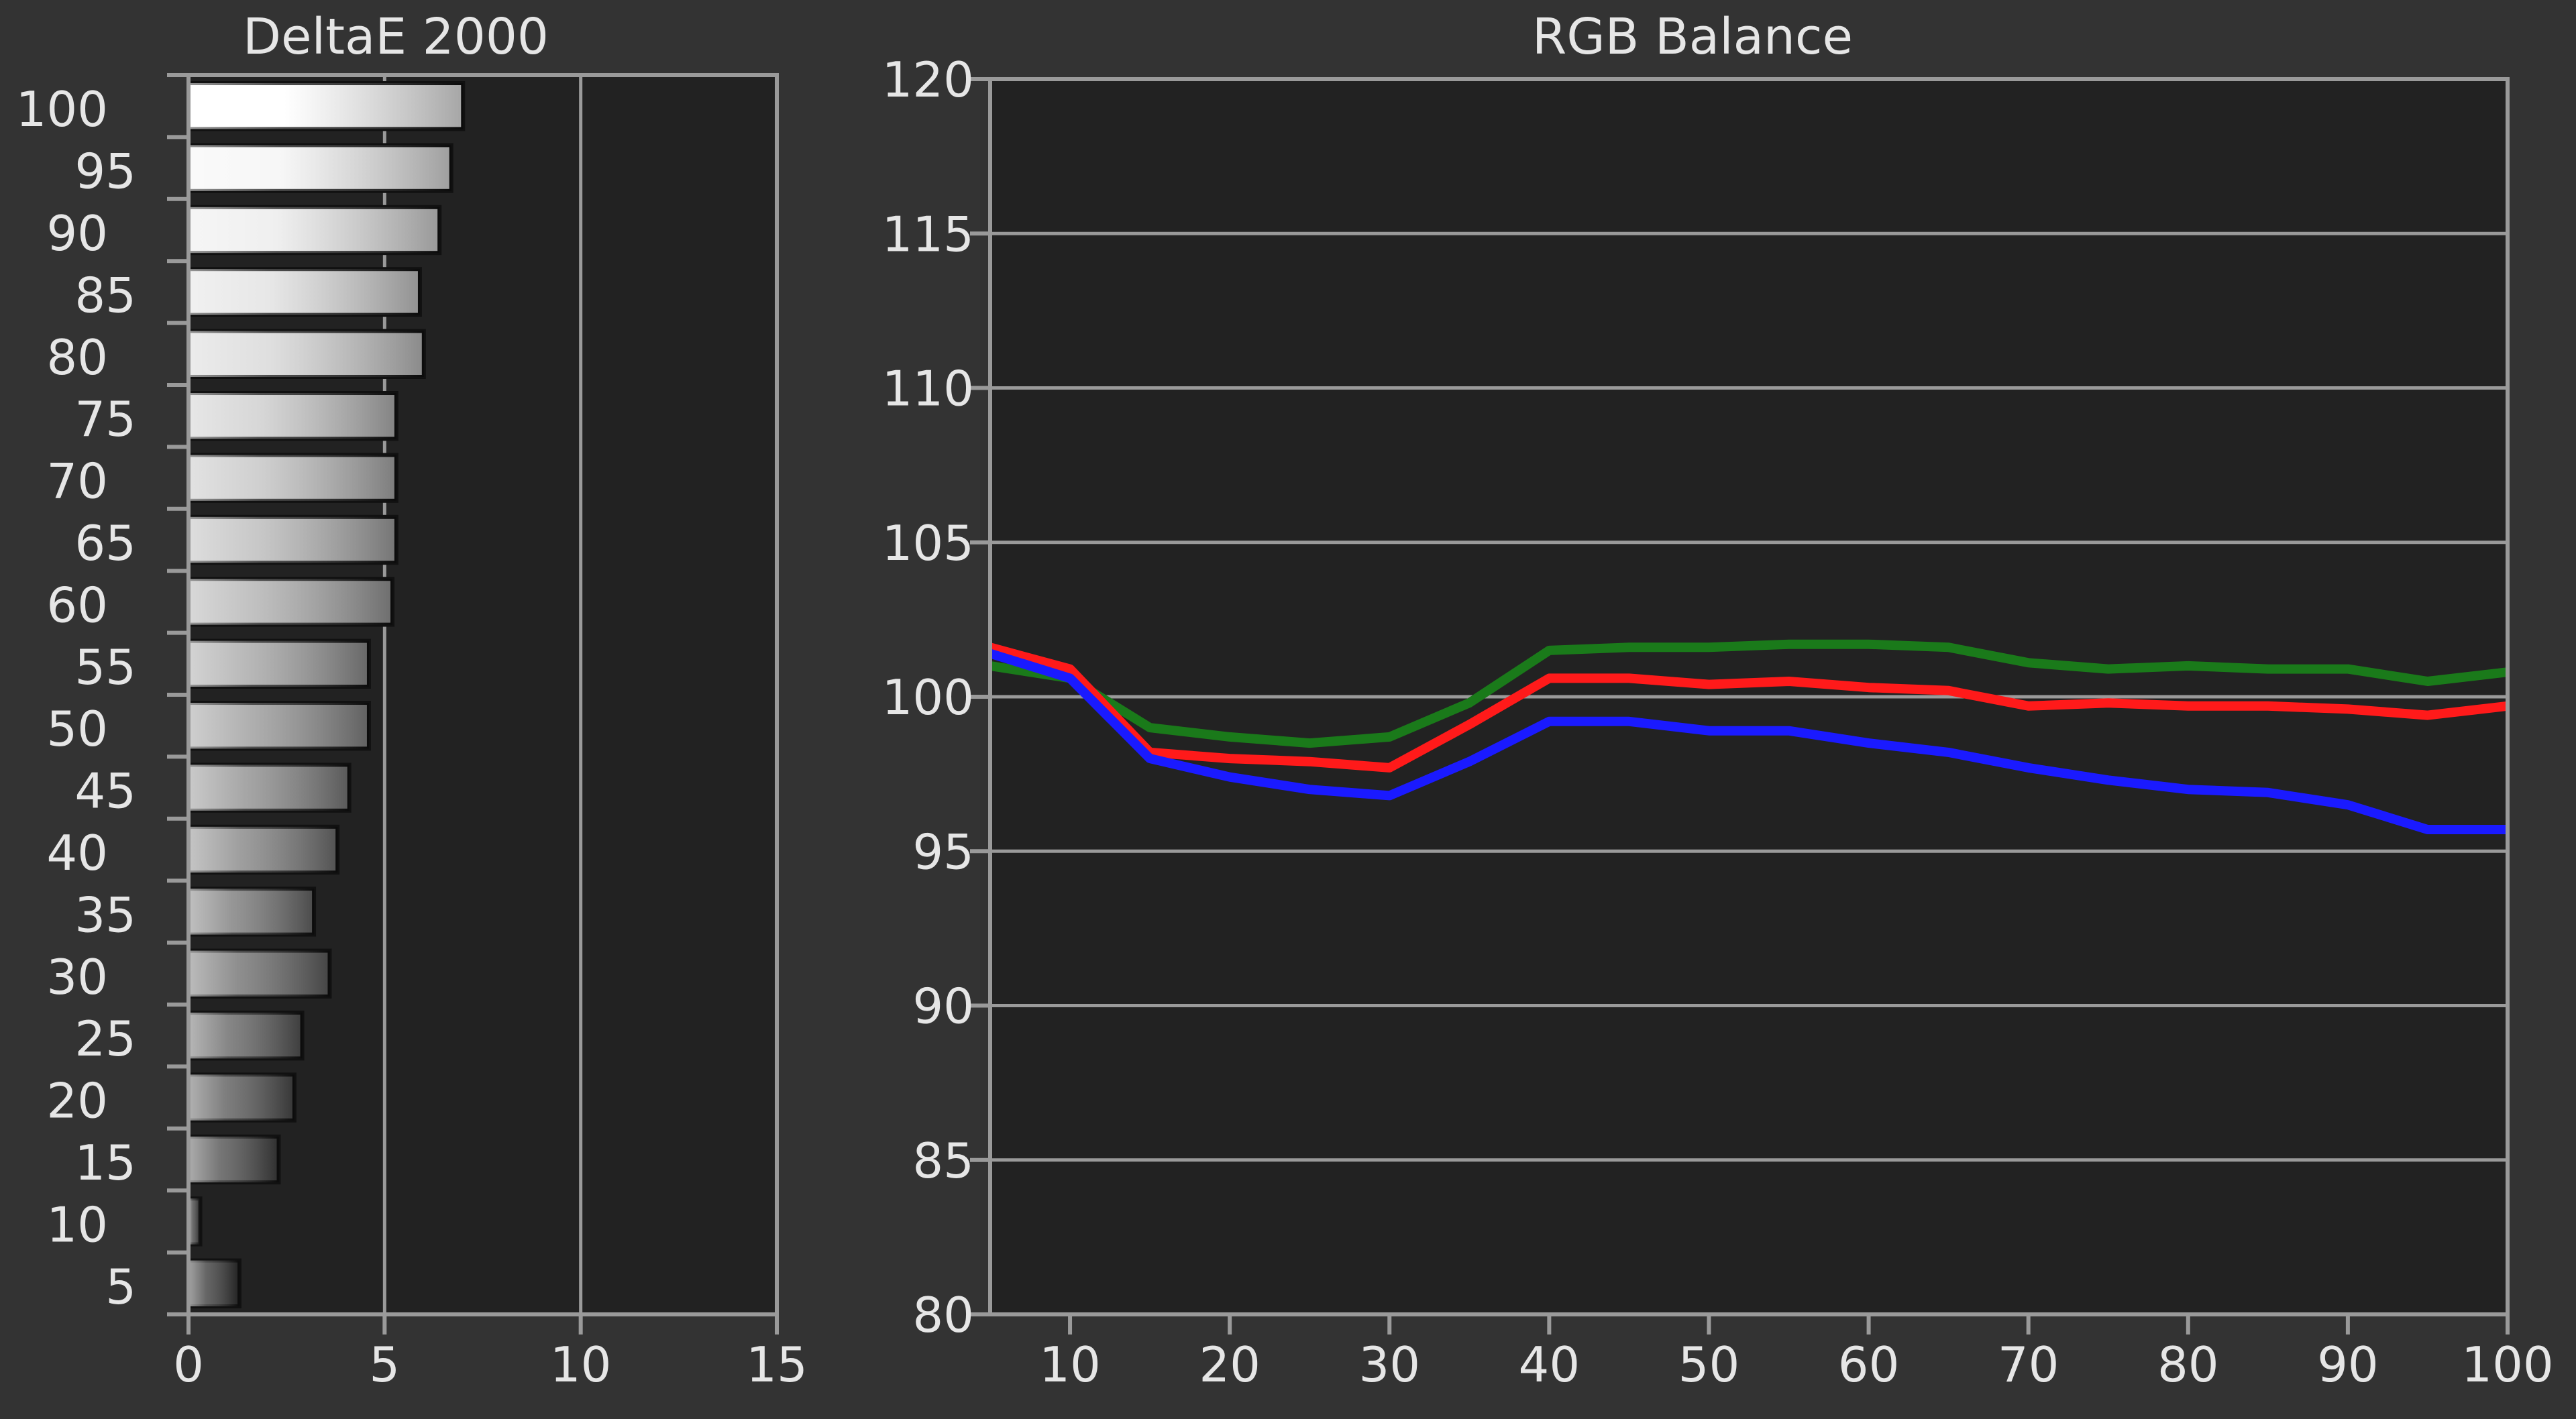  I want to click on rgb-x-tick-label: 100, so click(2507, 1365).